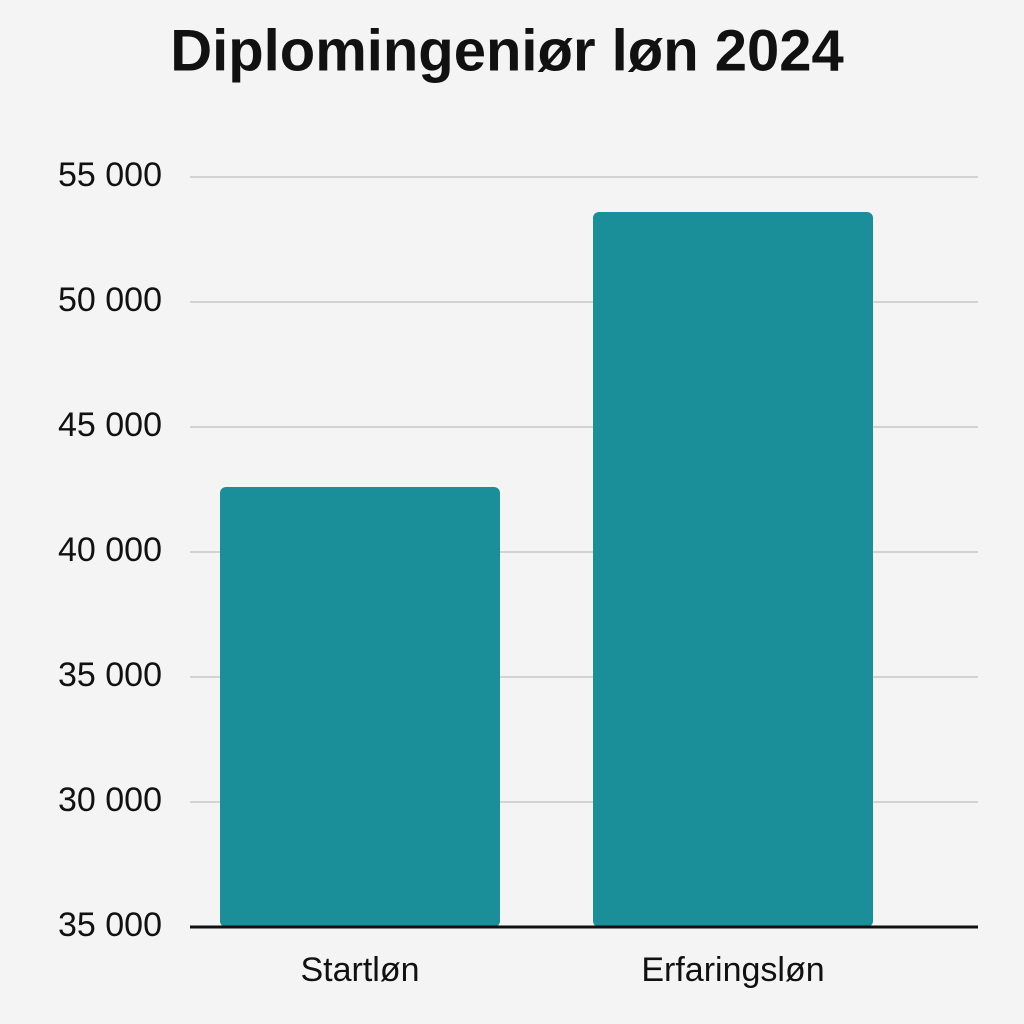  Describe the element at coordinates (110, 425) in the screenshot. I see `y-tick-label: 45 000` at that location.